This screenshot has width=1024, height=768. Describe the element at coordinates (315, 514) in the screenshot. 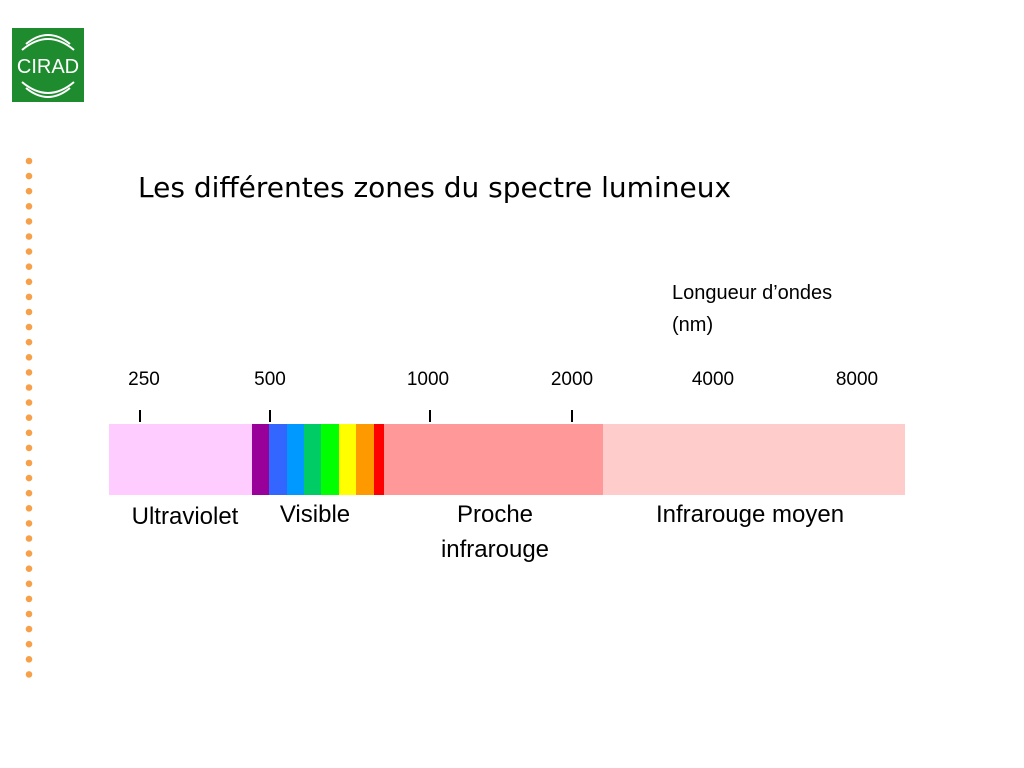

I see `zone-label: Visible` at that location.